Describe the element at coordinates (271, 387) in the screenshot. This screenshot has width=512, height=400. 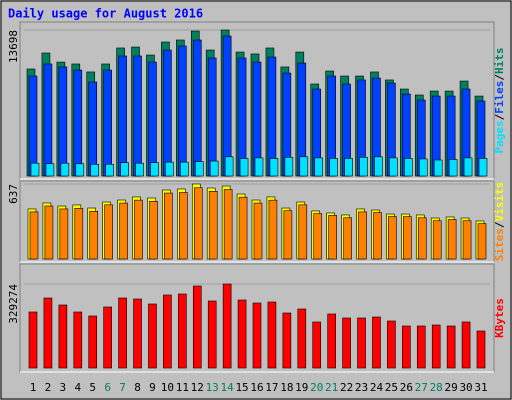
I see `x-tick-label: 17` at that location.